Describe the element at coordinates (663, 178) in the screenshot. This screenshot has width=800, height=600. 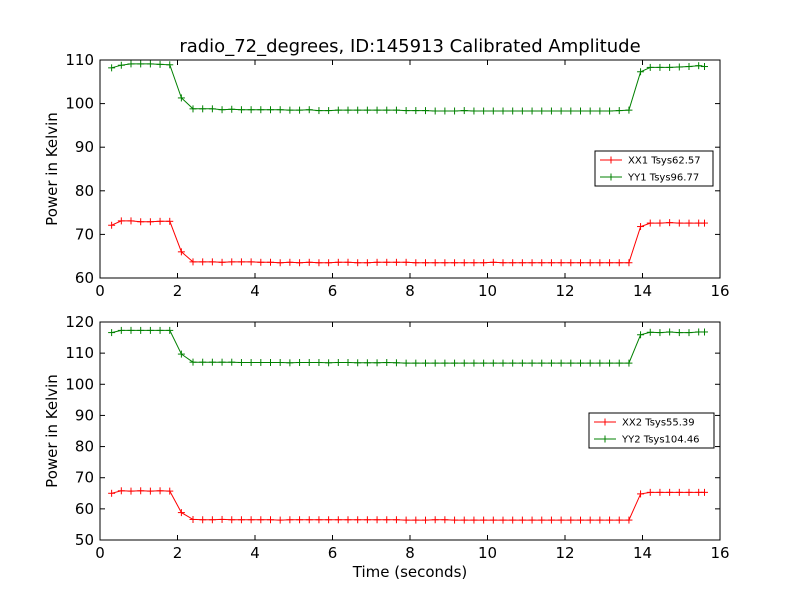
I see `legend-label: YY1 Tsys96.77` at that location.